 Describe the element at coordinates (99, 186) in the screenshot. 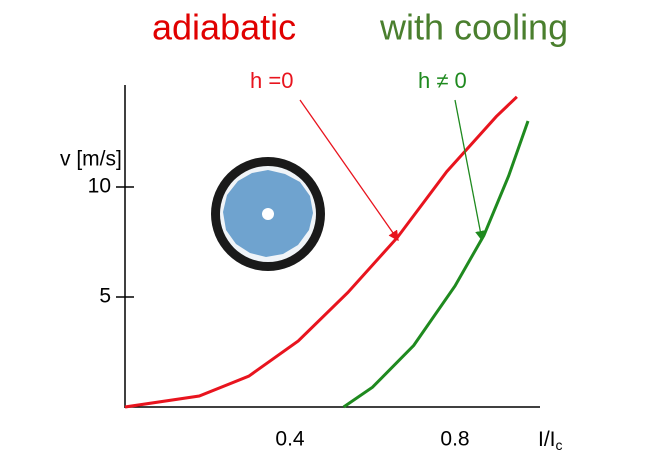

I see `y-tick-label: 10` at that location.